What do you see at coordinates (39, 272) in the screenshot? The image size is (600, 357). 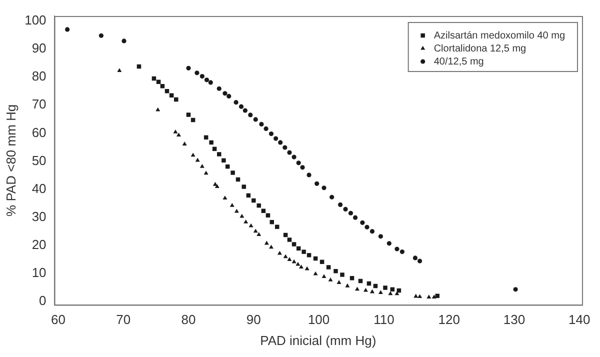 I see `y-tick-label: 10` at bounding box center [39, 272].